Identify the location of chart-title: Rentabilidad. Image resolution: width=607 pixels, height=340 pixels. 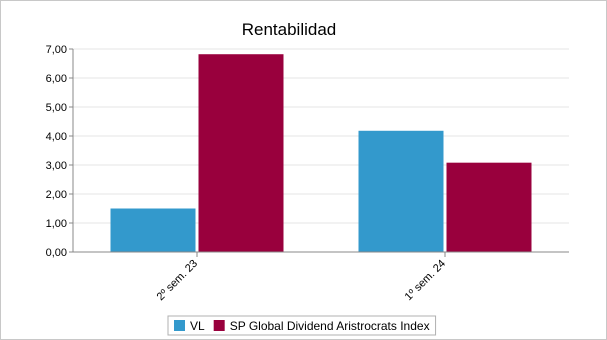
(289, 29).